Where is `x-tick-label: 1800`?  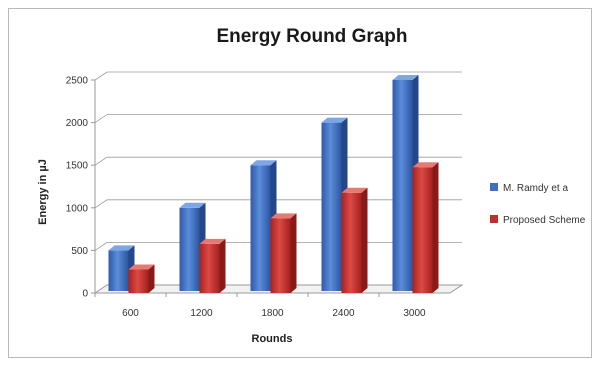 x-tick-label: 1800 is located at coordinates (272, 313).